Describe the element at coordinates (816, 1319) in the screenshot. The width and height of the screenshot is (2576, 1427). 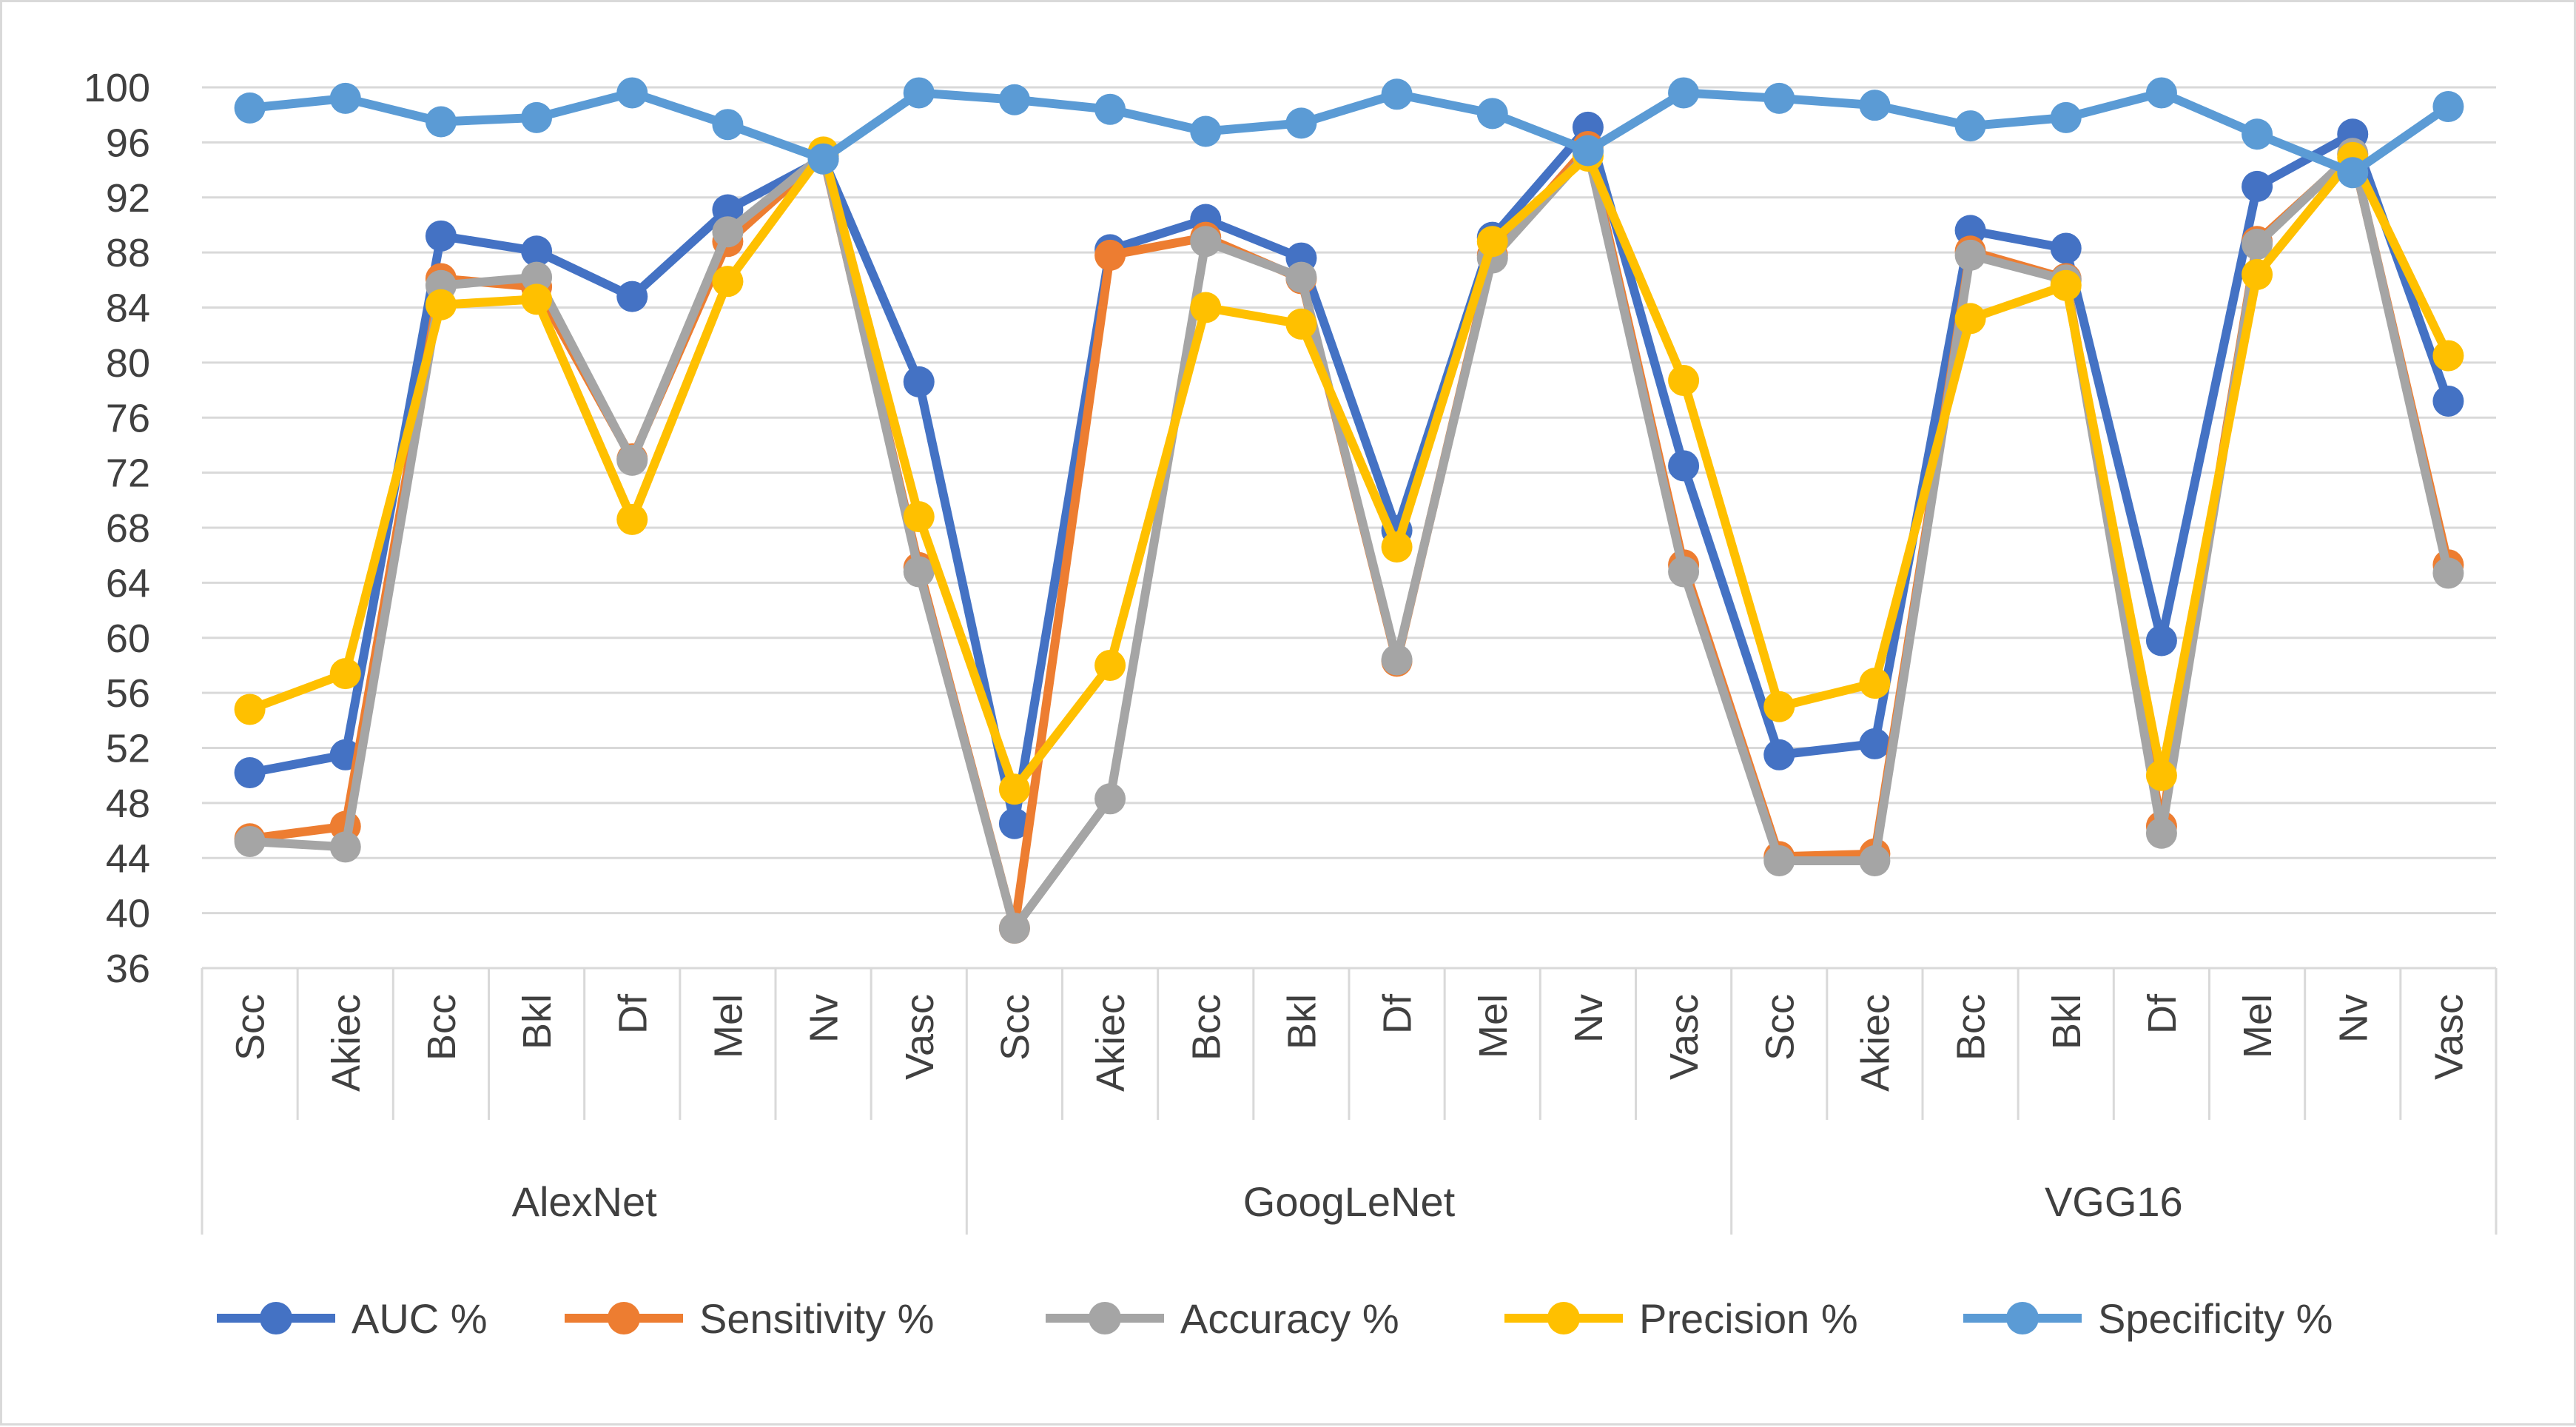
I see `legend-label: Sensitivity %` at that location.